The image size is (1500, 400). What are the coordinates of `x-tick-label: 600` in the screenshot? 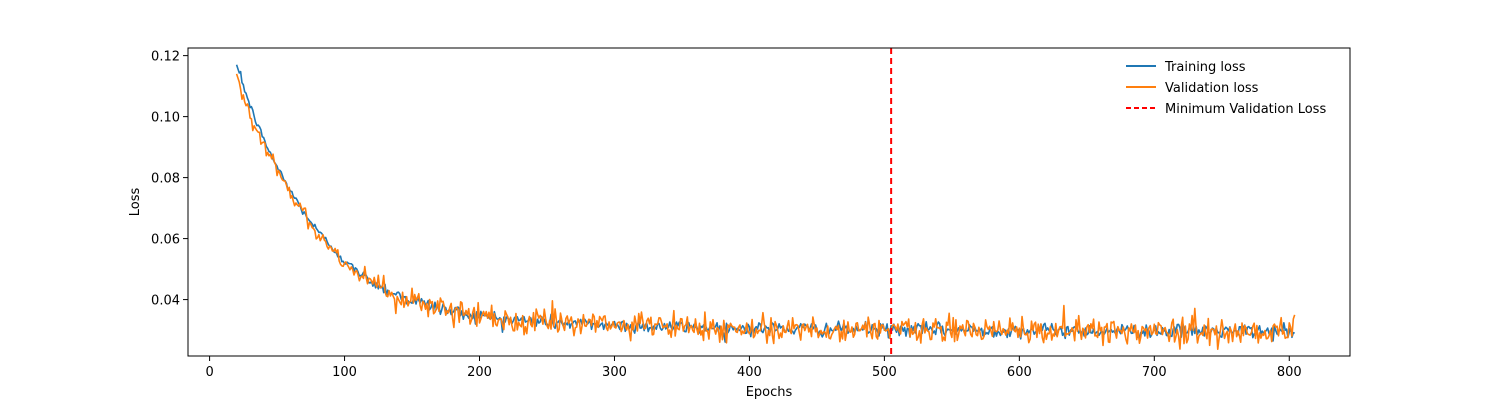 It's located at (1019, 372).